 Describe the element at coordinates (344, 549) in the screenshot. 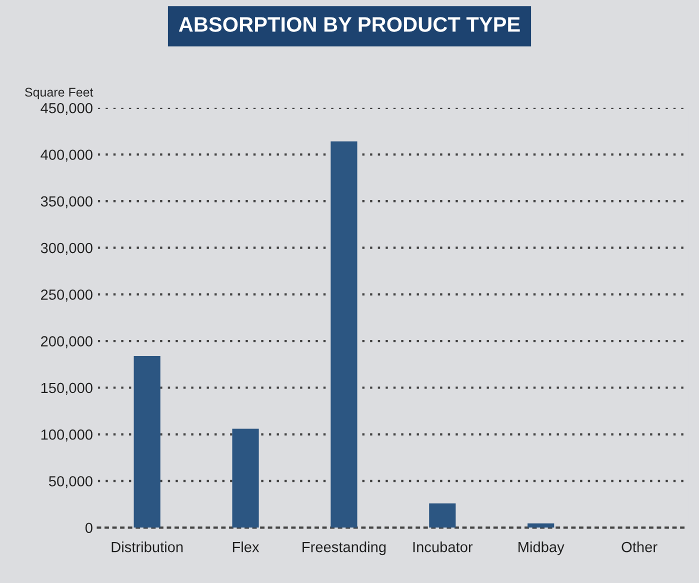

I see `x-tick-label: Freestanding` at that location.